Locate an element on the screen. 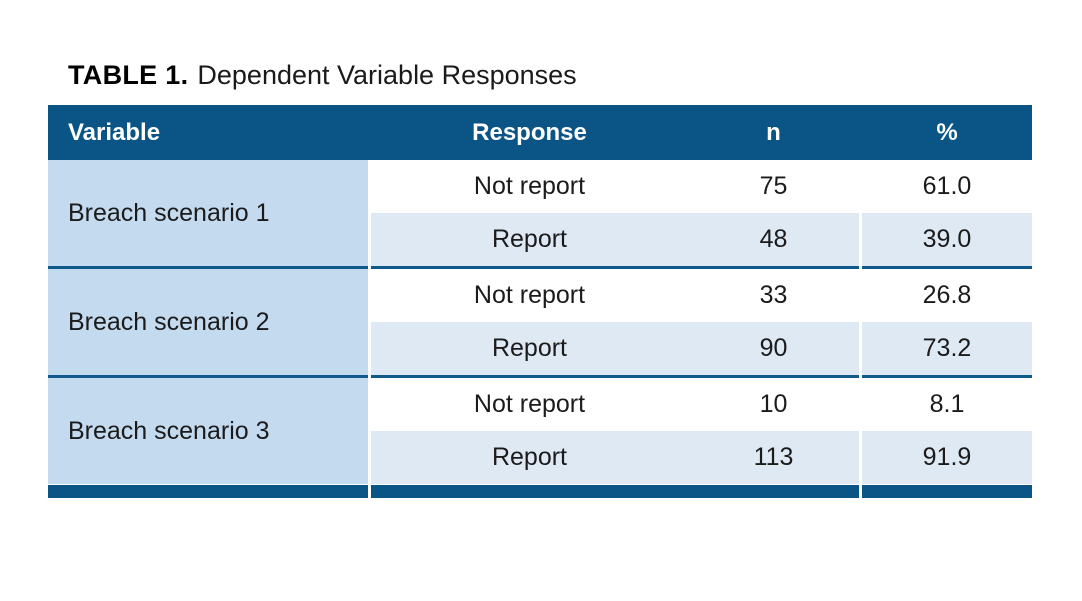  table-header-row: Variable Response n % is located at coordinates (540, 132).